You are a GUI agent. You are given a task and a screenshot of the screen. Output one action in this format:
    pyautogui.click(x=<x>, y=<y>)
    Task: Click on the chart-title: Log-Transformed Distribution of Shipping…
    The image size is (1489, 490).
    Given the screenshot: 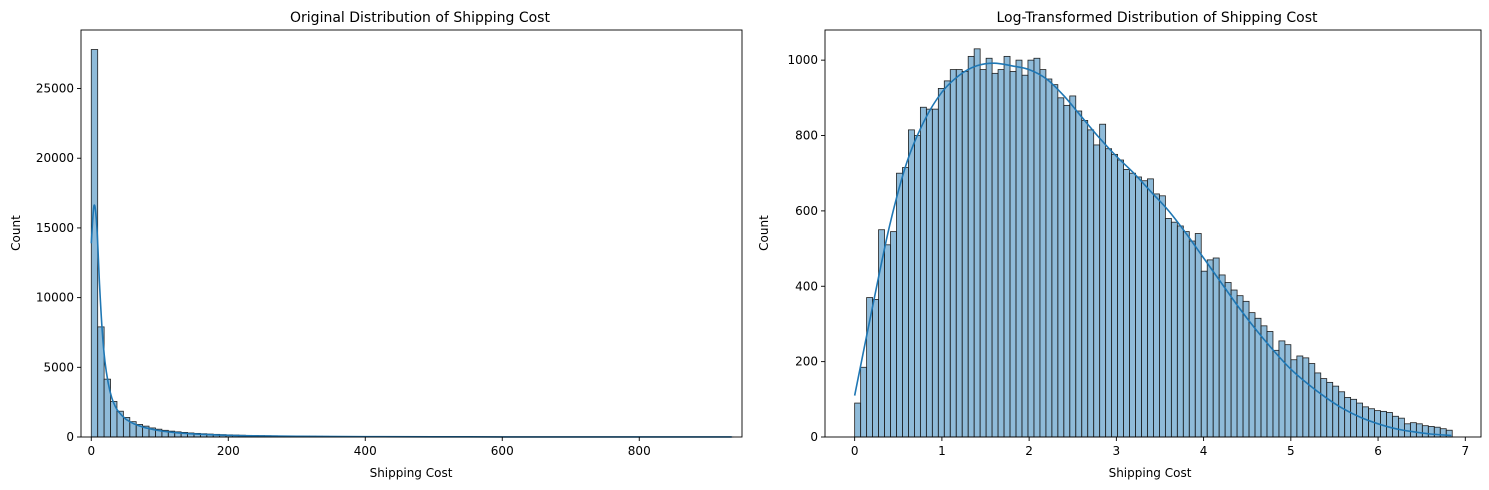 What is the action you would take?
    pyautogui.click(x=1157, y=18)
    